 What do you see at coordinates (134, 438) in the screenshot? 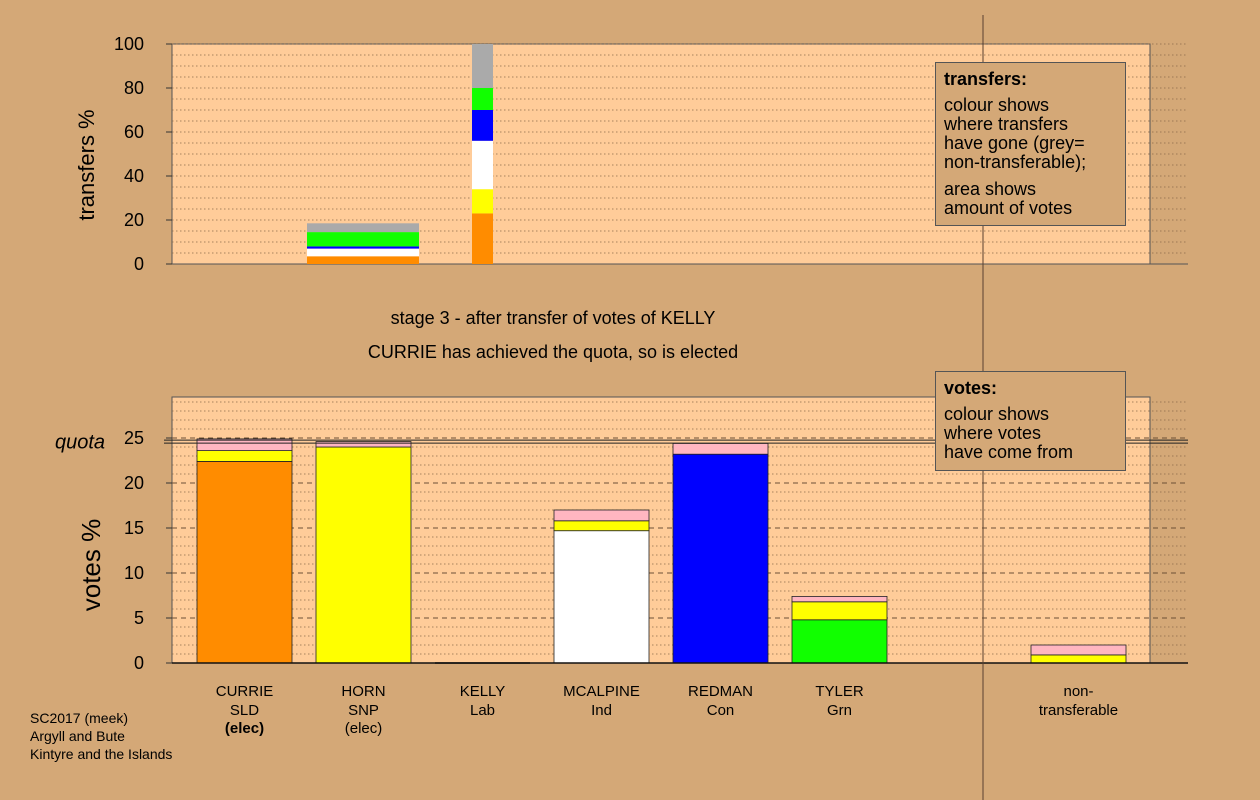
I see `votes-ytick-label: 25` at bounding box center [134, 438].